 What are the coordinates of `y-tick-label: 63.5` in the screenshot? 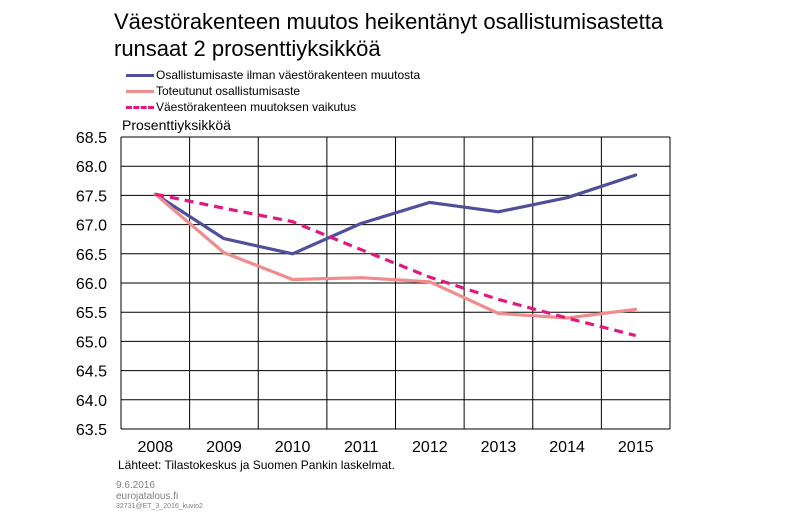 It's located at (91, 430).